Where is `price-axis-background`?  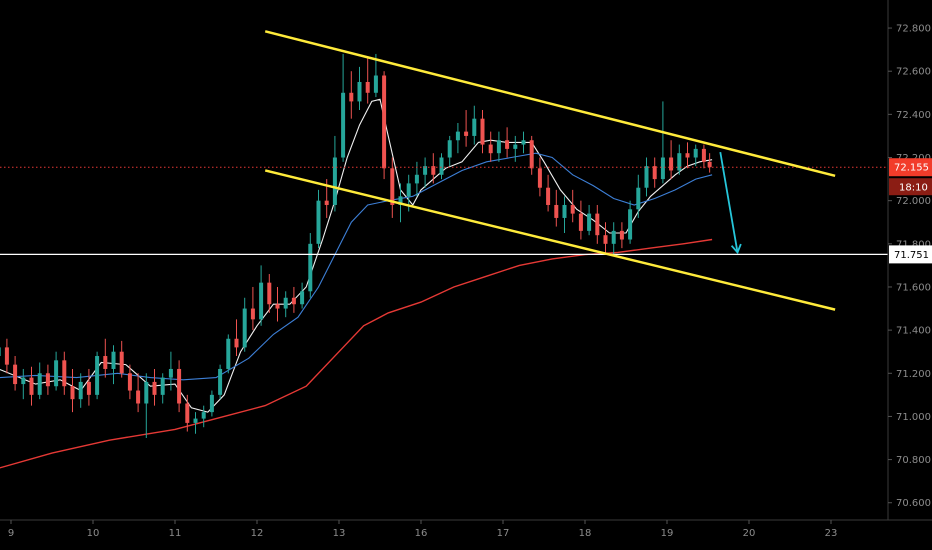
price-axis-background is located at coordinates (910, 275).